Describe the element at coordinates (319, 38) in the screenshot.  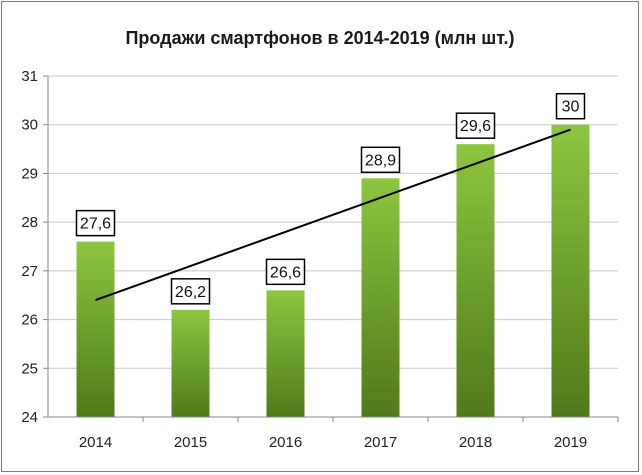
I see `chart-title: Продажи смартфонов в 2014-2019 (млн шт.)` at that location.